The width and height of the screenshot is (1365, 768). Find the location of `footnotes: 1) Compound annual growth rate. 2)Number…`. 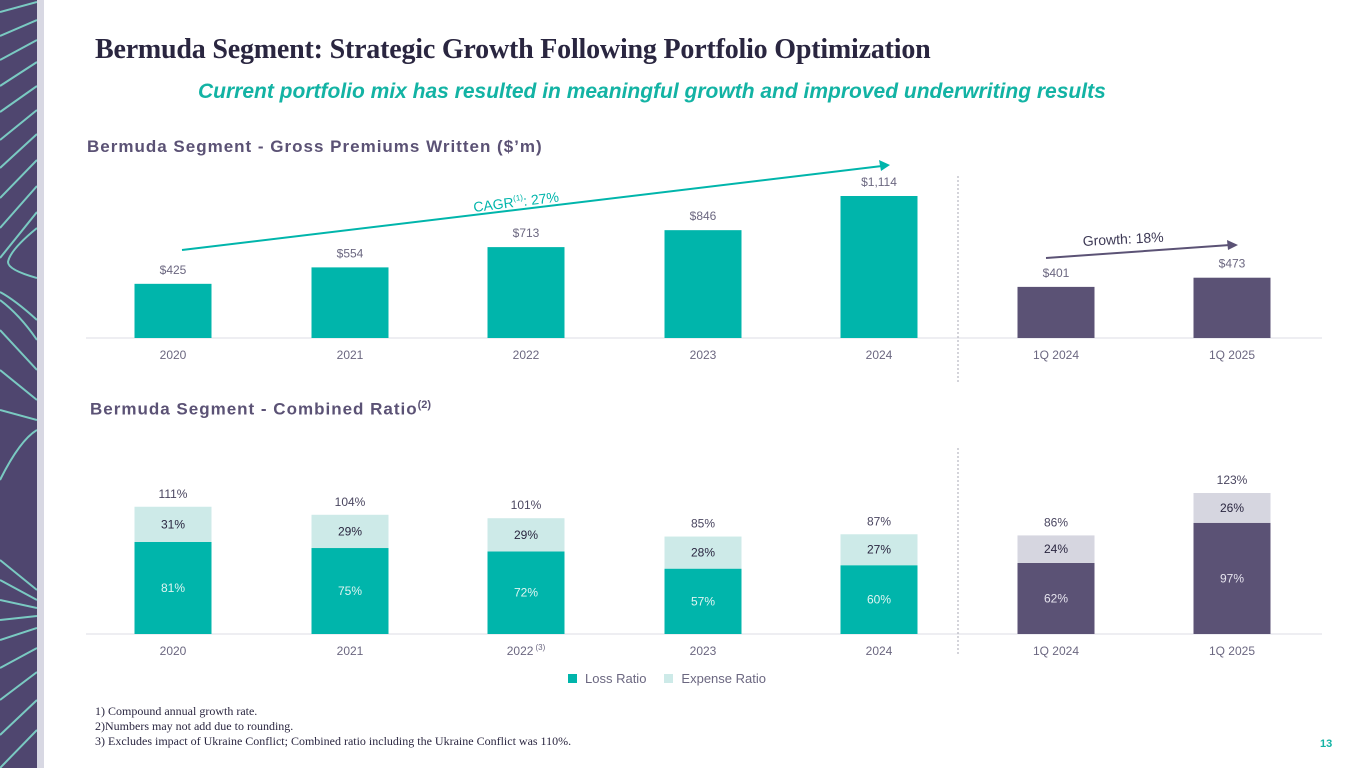

footnotes: 1) Compound annual growth rate. 2)Number… is located at coordinates (333, 726).